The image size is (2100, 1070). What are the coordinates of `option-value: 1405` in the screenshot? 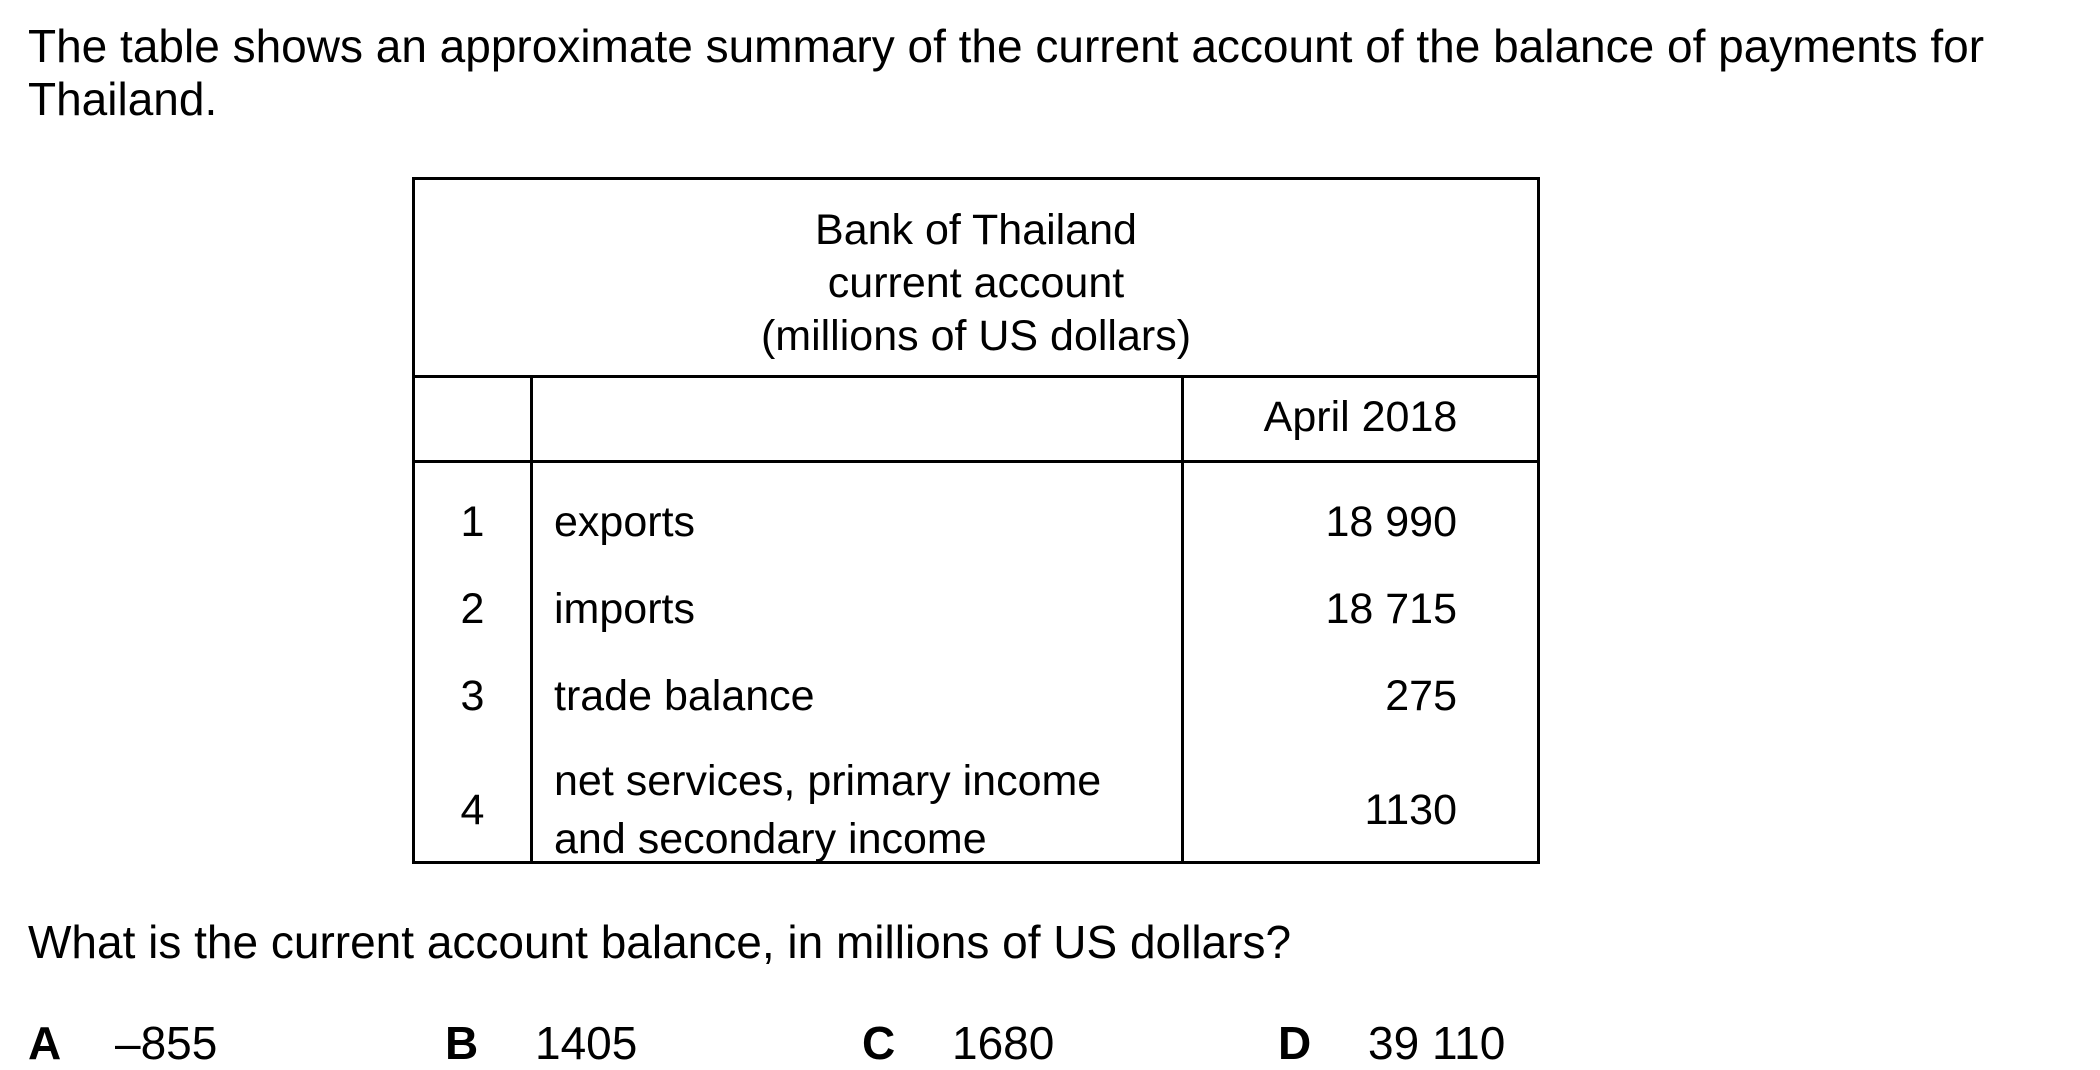 It's located at (586, 1043).